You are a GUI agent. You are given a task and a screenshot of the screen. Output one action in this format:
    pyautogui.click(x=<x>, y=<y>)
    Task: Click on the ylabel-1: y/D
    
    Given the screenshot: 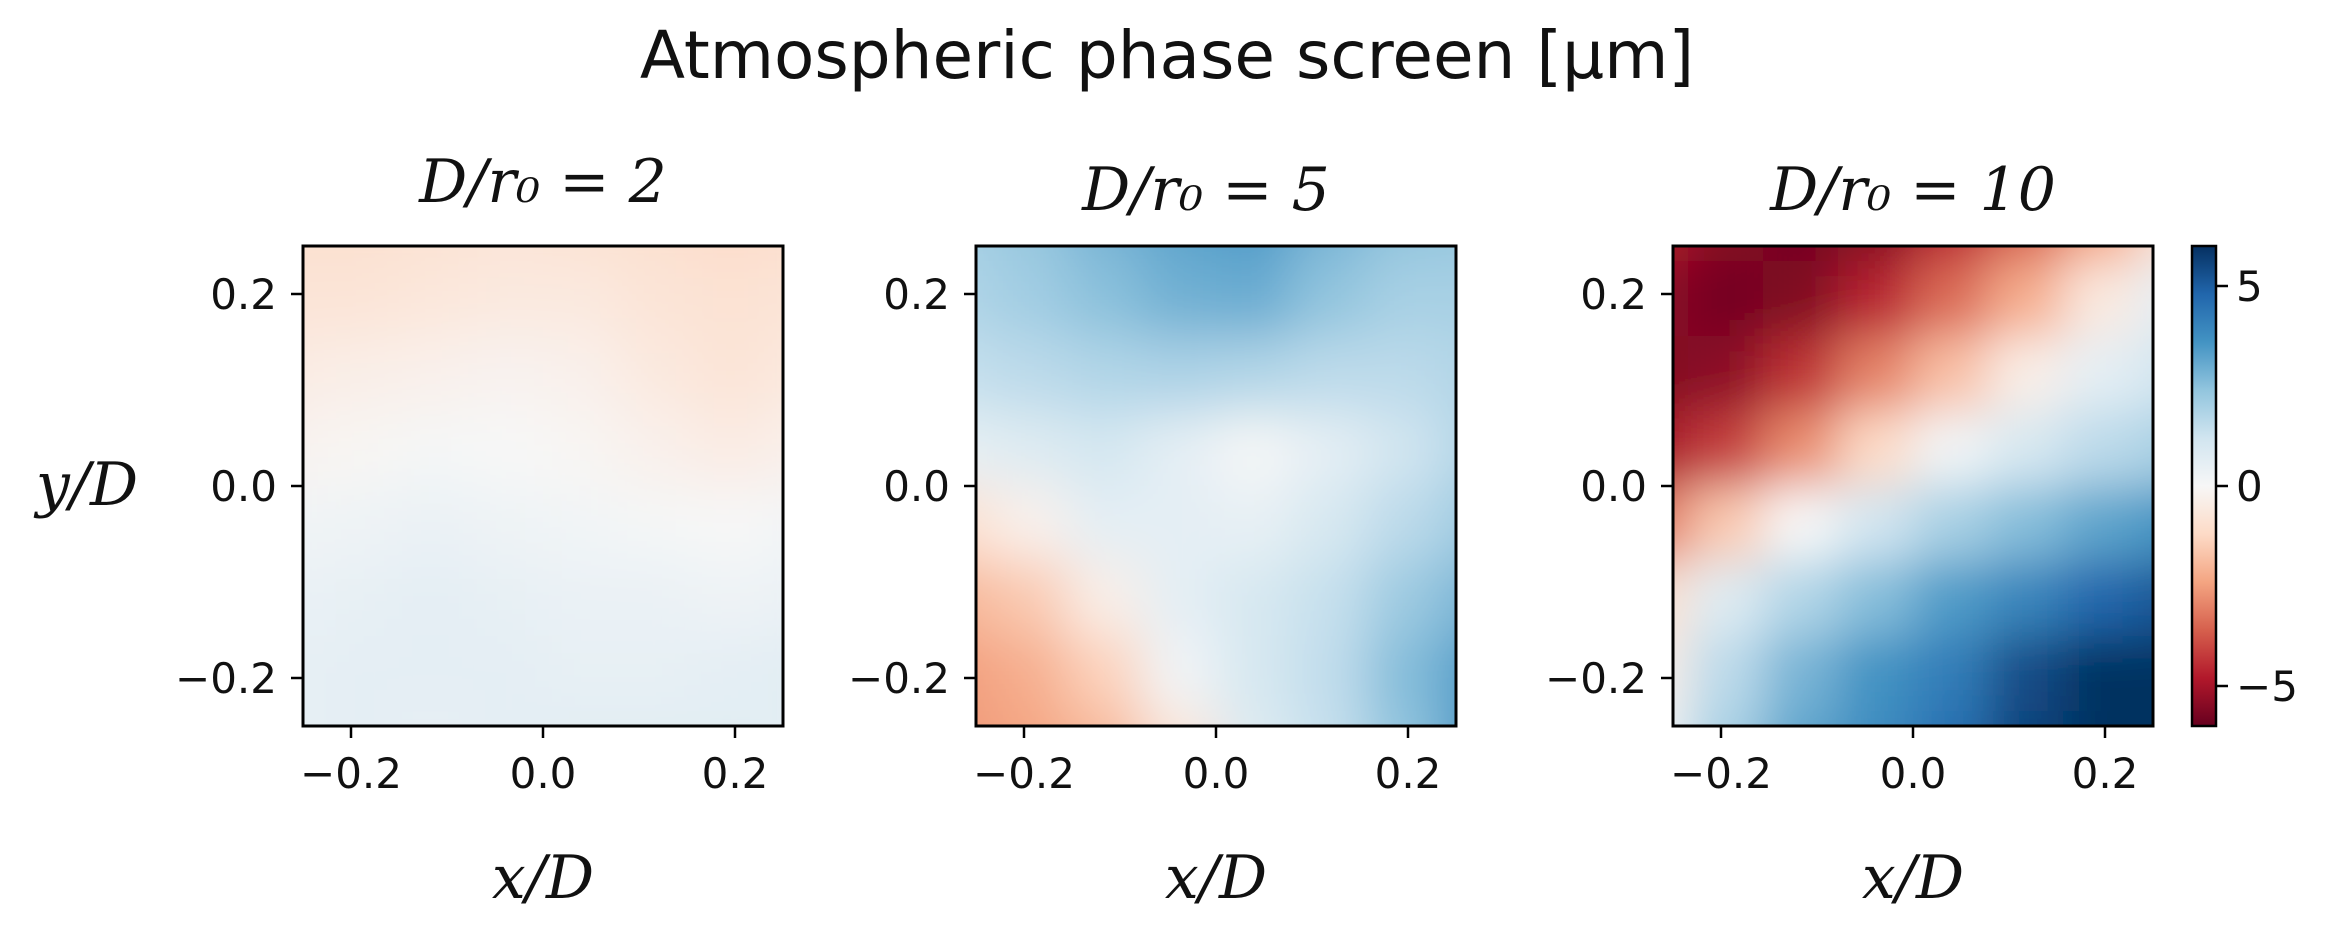 What is the action you would take?
    pyautogui.click(x=85, y=485)
    